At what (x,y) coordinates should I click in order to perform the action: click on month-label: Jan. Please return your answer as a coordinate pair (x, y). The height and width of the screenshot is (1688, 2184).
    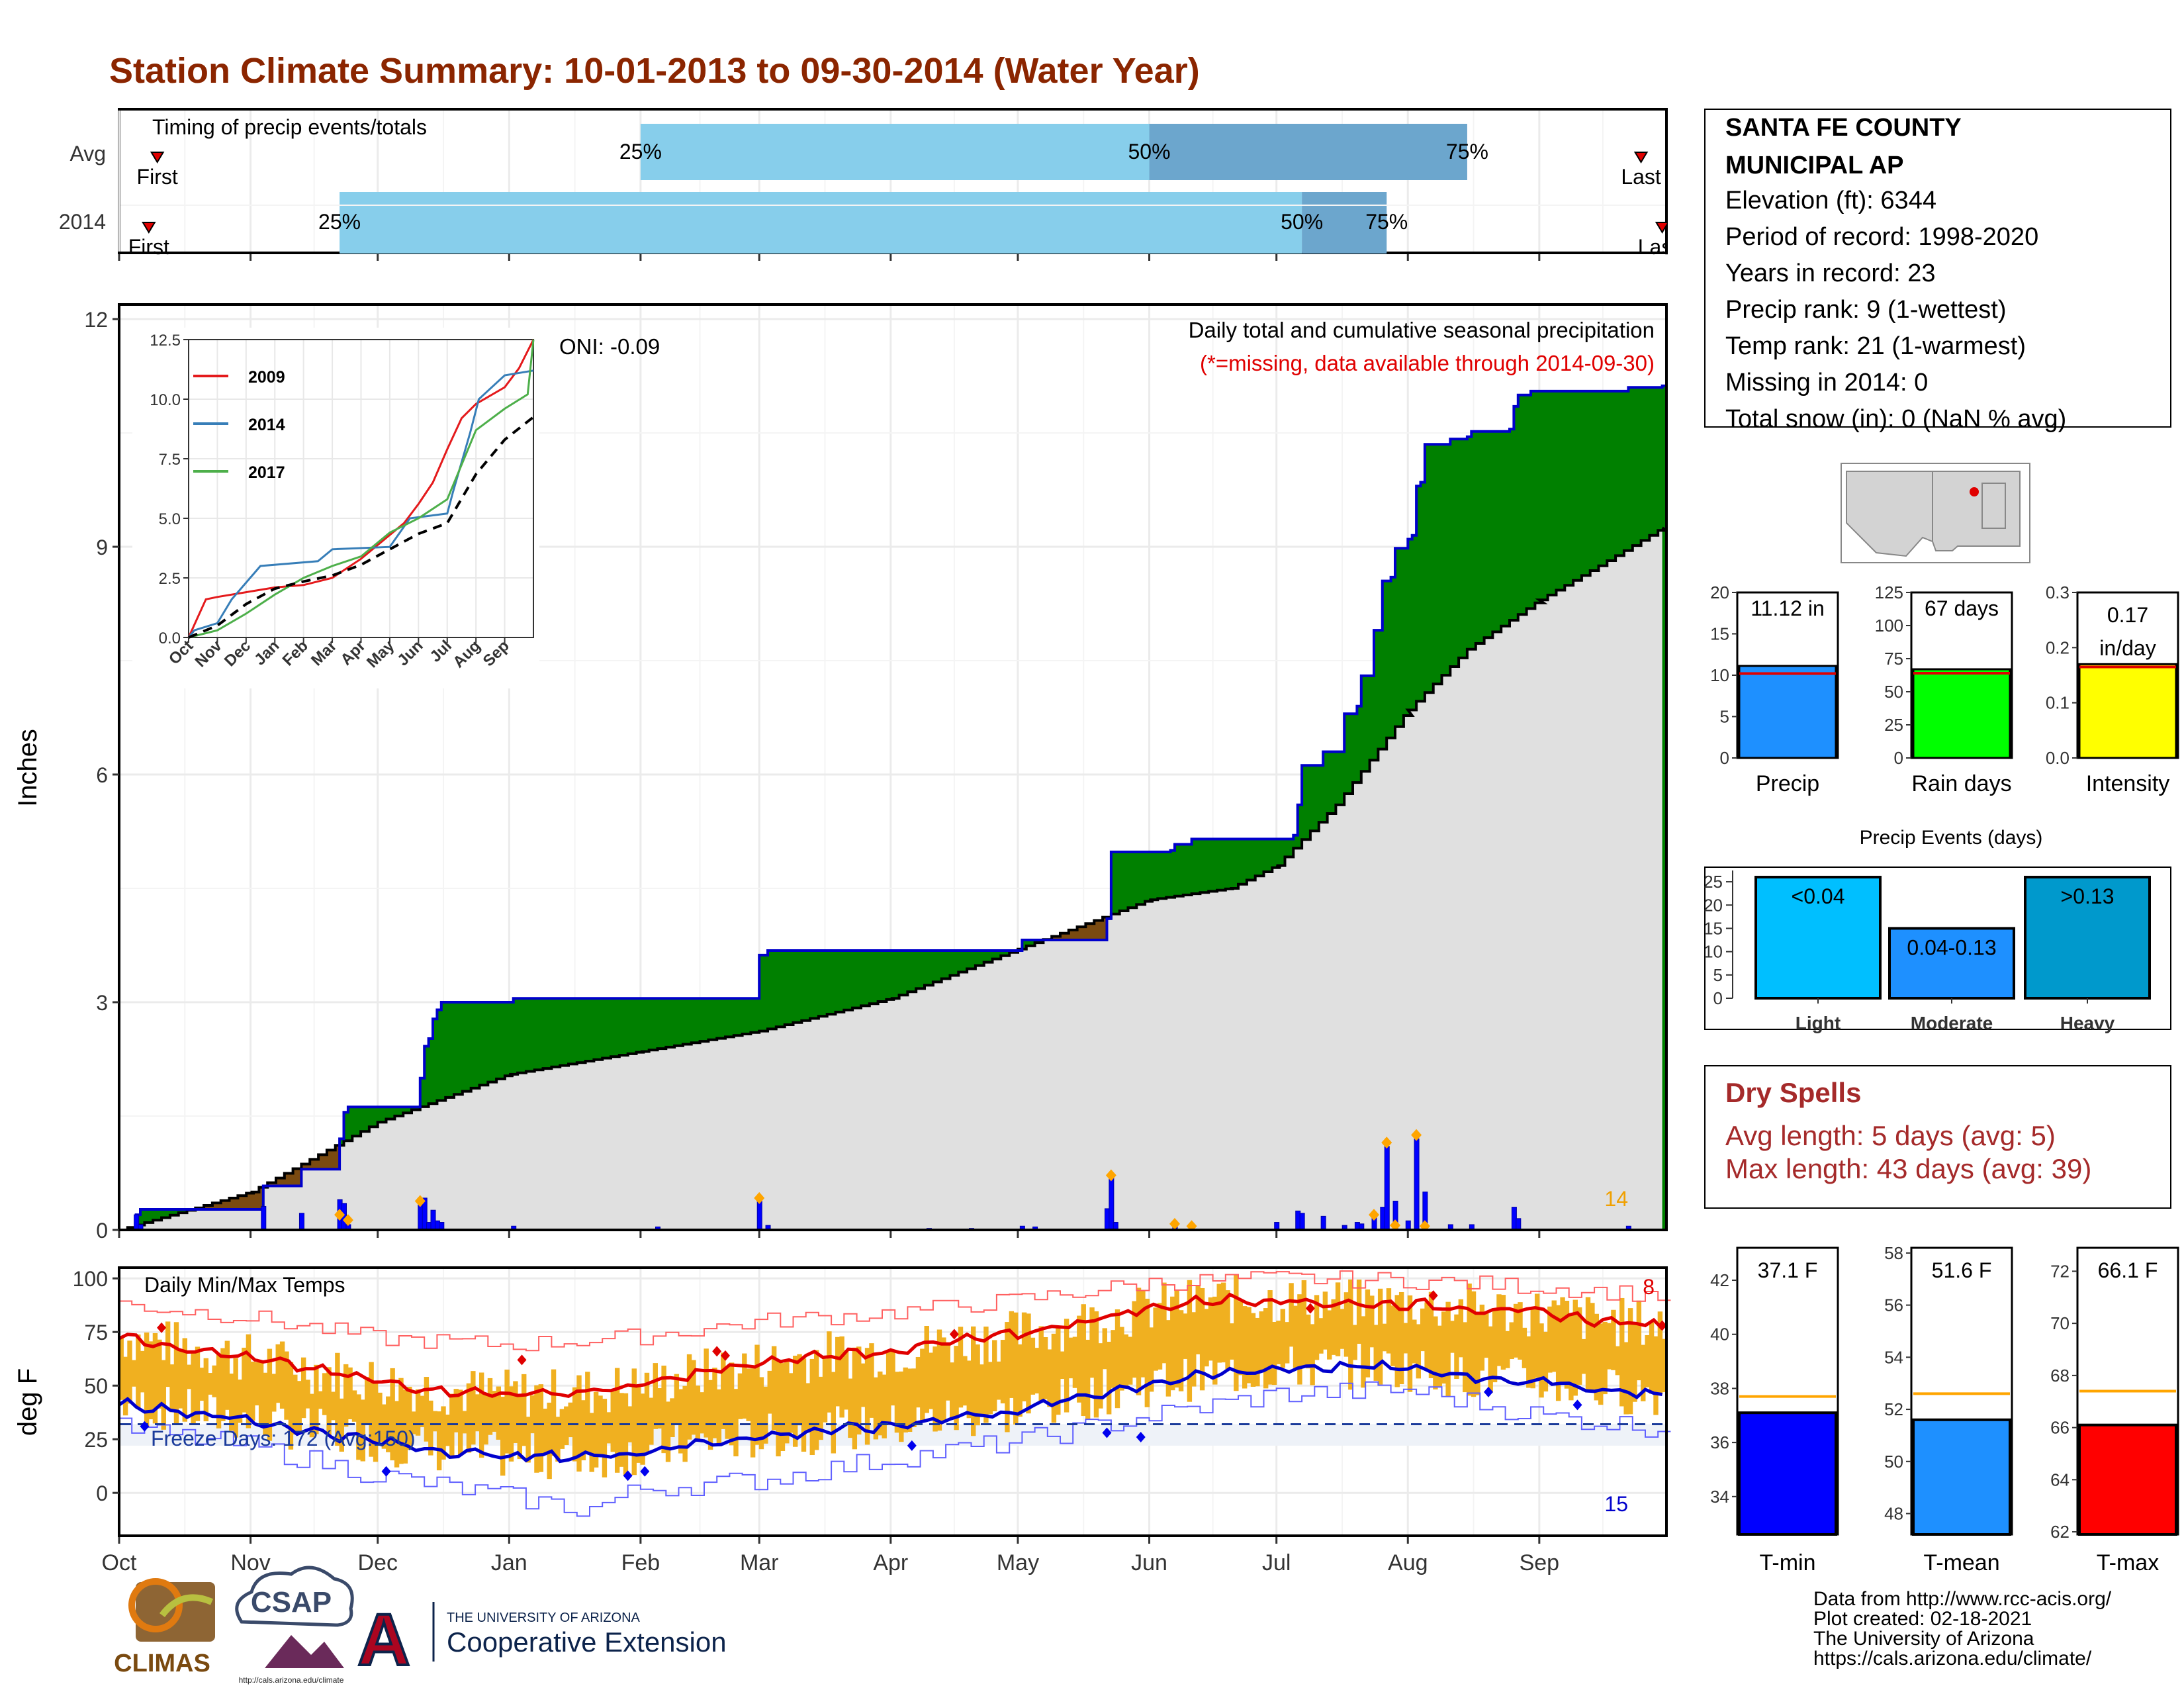
    Looking at the image, I should click on (509, 1562).